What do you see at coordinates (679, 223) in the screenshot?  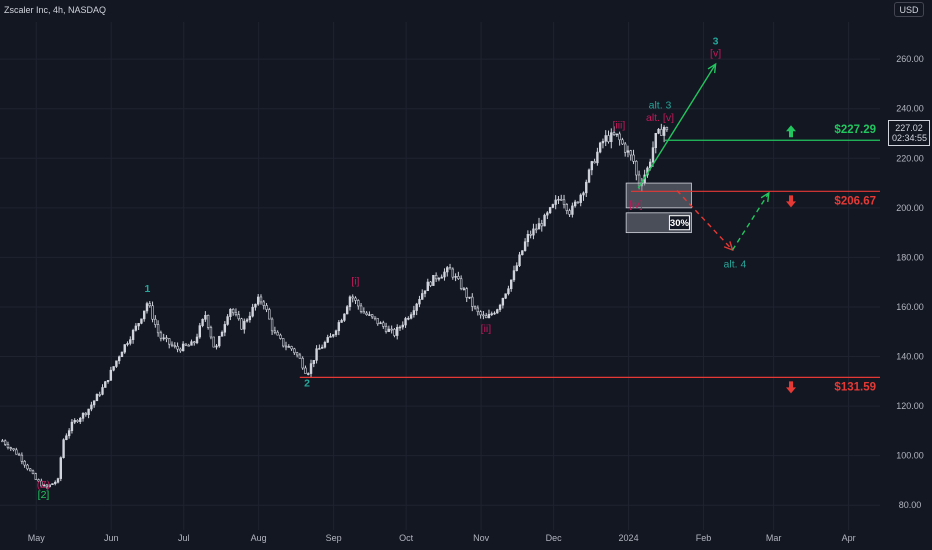 I see `zone-probability-box` at bounding box center [679, 223].